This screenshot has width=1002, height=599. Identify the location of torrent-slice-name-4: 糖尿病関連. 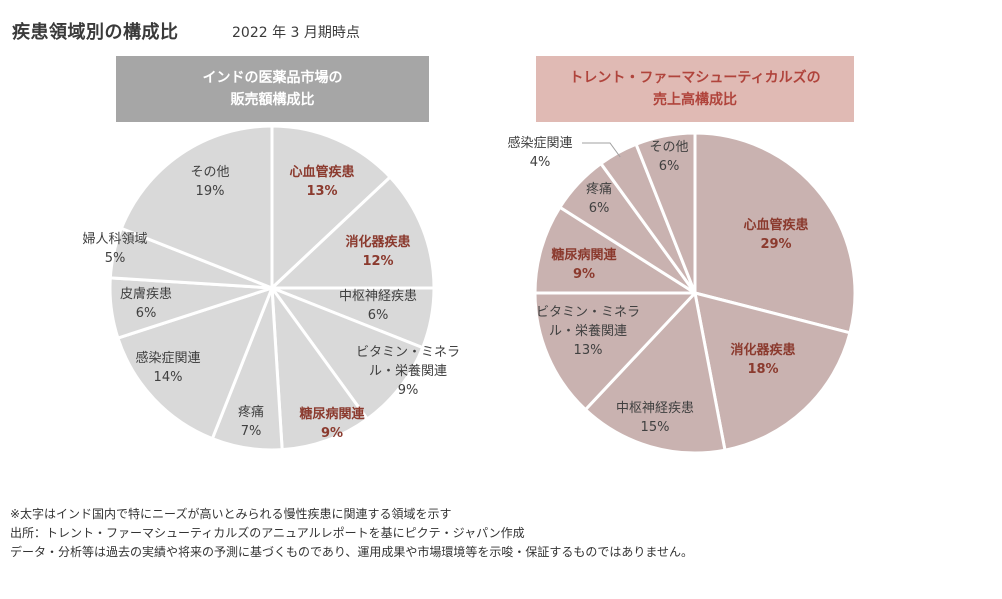
(584, 255).